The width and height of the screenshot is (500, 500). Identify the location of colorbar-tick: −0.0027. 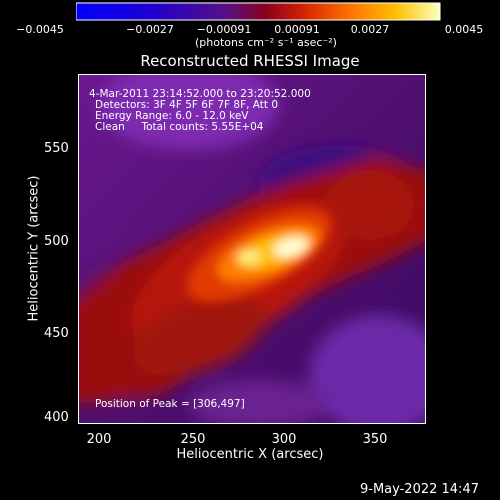
(150, 29).